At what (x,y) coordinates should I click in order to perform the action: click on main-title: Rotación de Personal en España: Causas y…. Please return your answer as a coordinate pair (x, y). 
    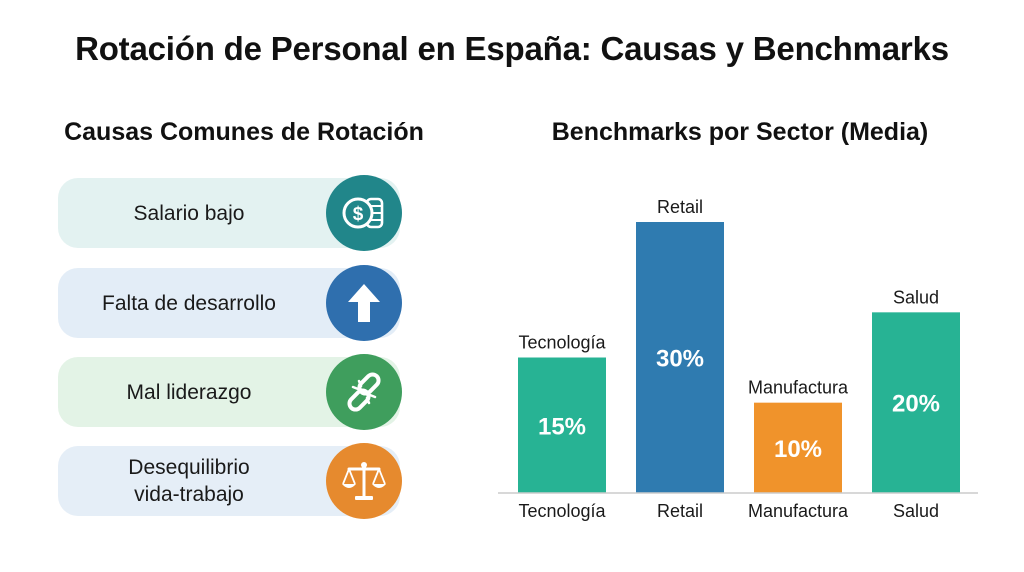
    Looking at the image, I should click on (512, 48).